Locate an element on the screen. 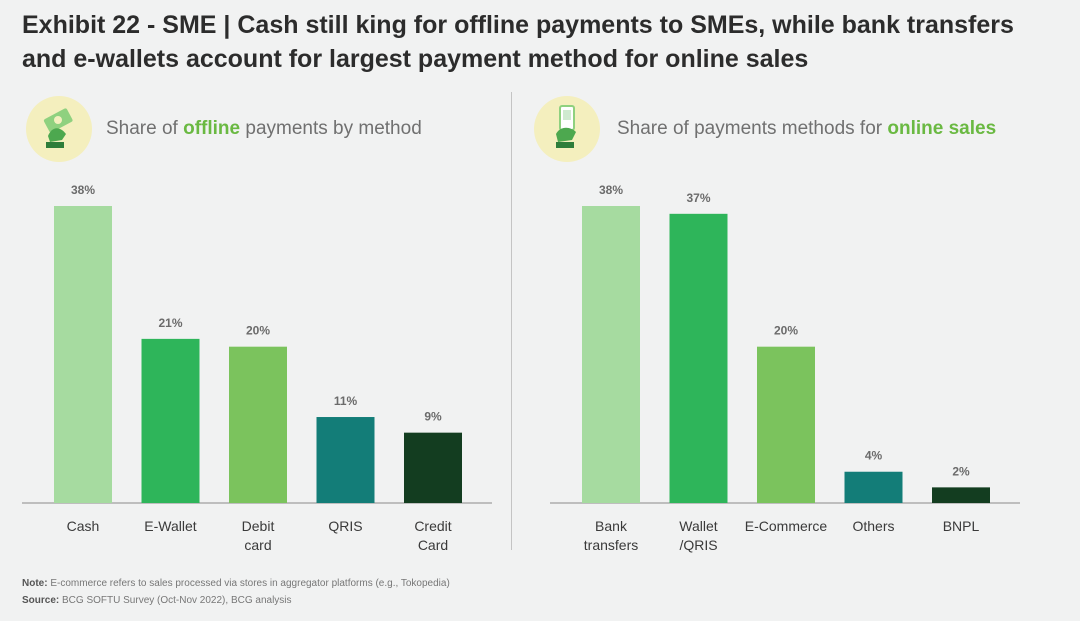 This screenshot has width=1080, height=621. online-value-label-bnpl: 2% is located at coordinates (961, 471).